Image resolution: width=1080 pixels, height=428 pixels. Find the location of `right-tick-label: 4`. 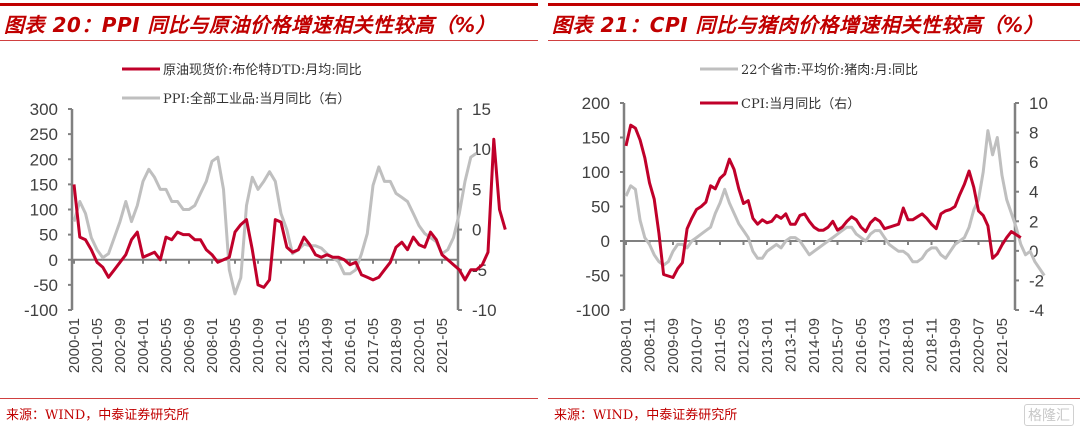

right-tick-label: 4 is located at coordinates (1033, 192).